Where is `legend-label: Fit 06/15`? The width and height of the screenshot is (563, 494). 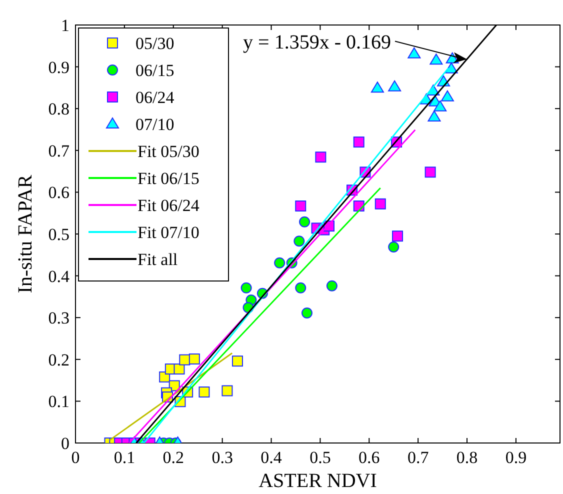
legend-label: Fit 06/15 is located at coordinates (169, 178).